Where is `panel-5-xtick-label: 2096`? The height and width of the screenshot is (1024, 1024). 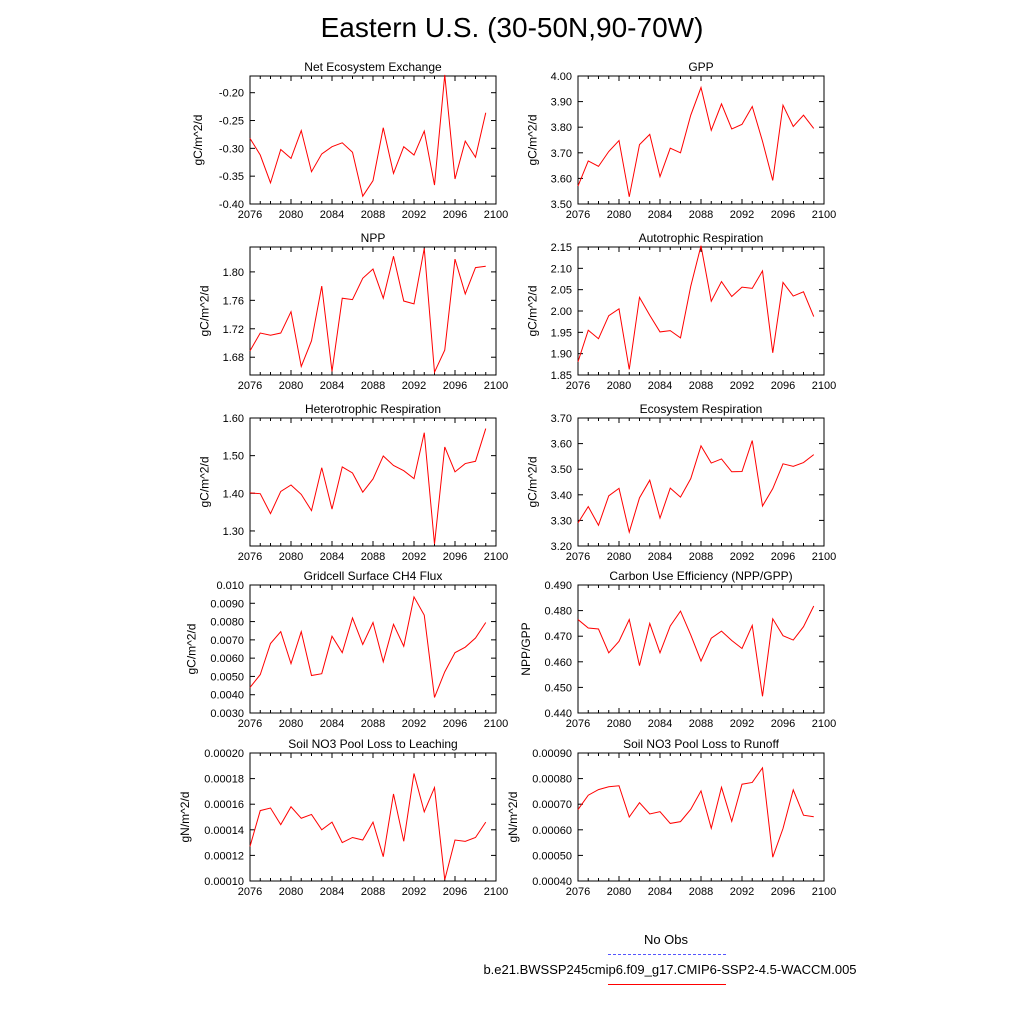 panel-5-xtick-label: 2096 is located at coordinates (455, 557).